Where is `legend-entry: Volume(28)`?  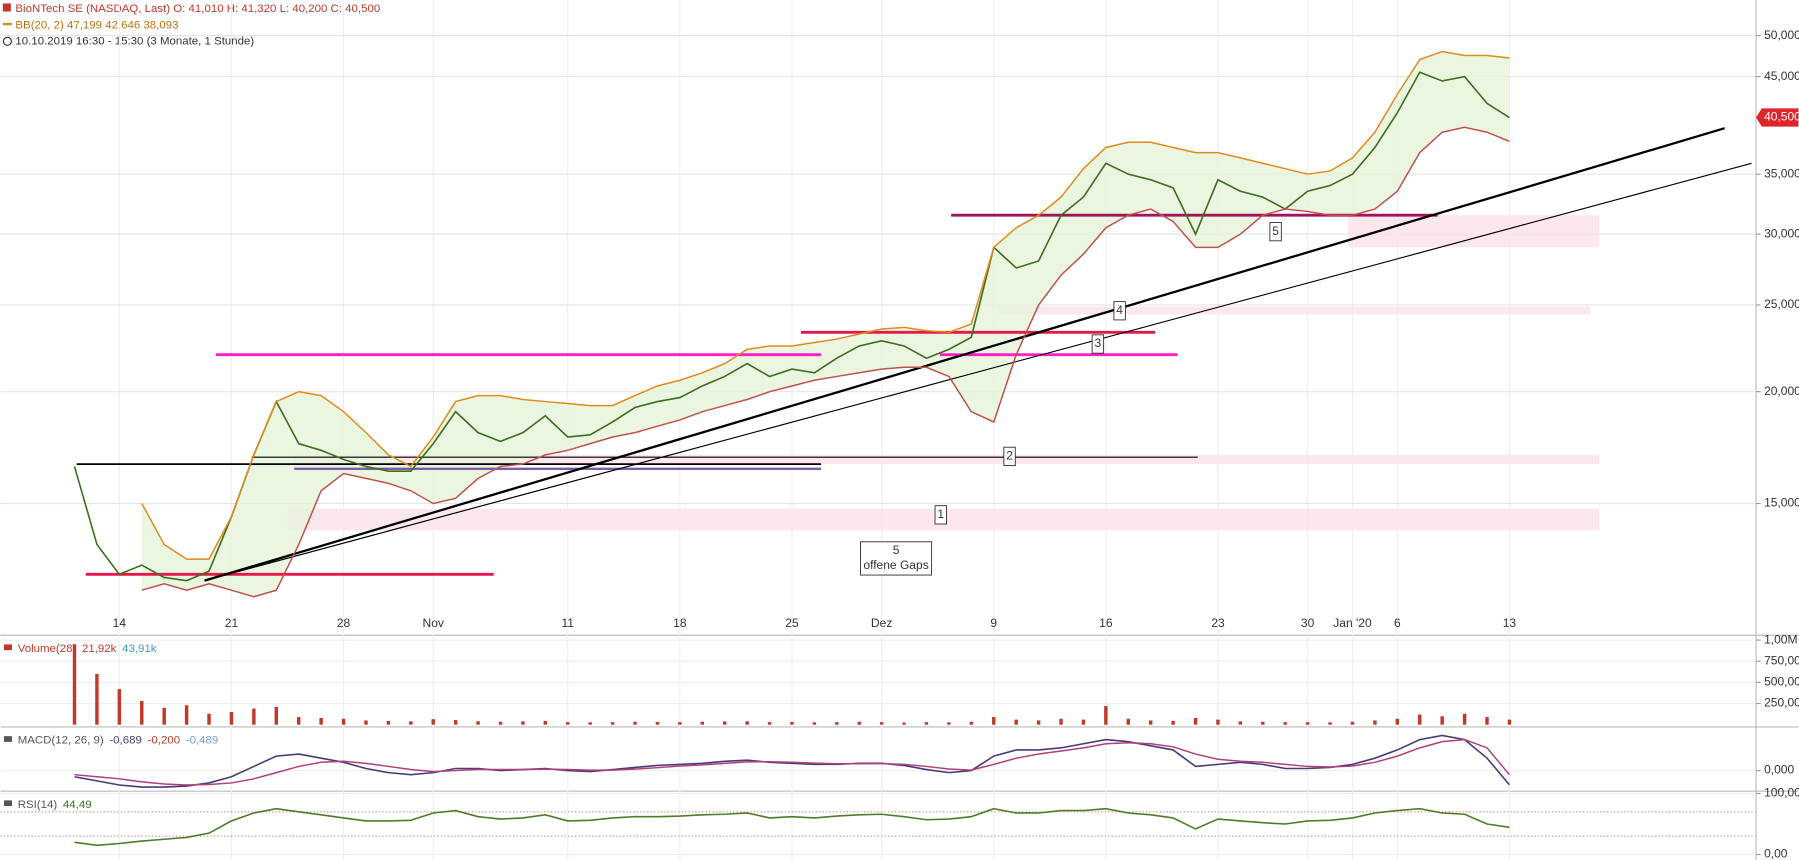
legend-entry: Volume(28) is located at coordinates (47, 649).